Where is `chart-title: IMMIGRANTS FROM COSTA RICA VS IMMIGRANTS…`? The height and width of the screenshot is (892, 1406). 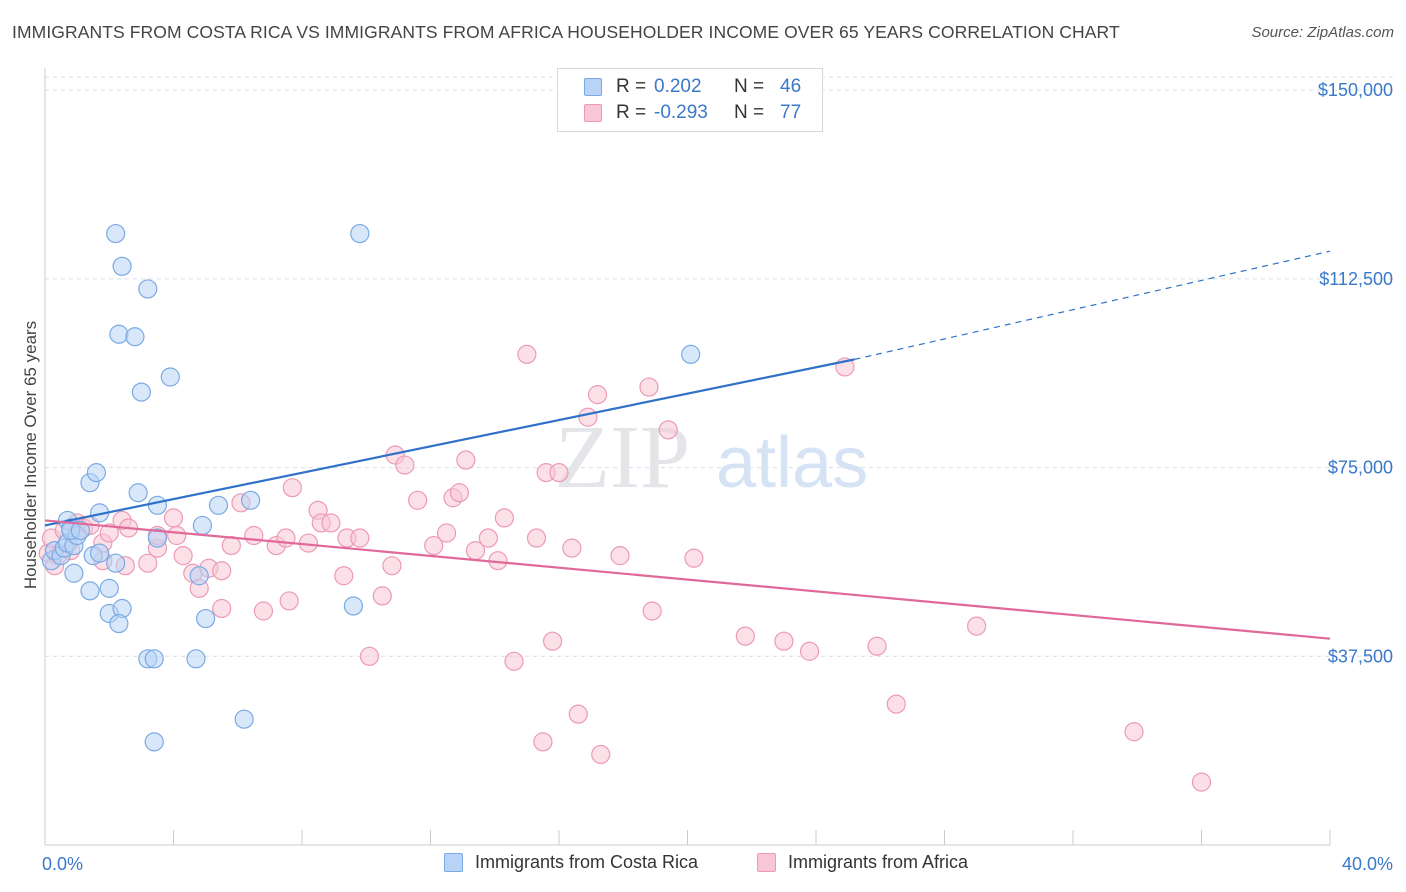
chart-title: IMMIGRANTS FROM COSTA RICA VS IMMIGRANTS… is located at coordinates (566, 32).